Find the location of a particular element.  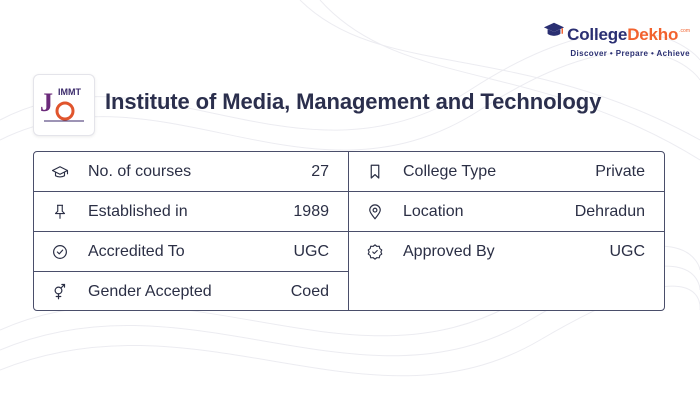

check-circle-icon is located at coordinates (60, 251).